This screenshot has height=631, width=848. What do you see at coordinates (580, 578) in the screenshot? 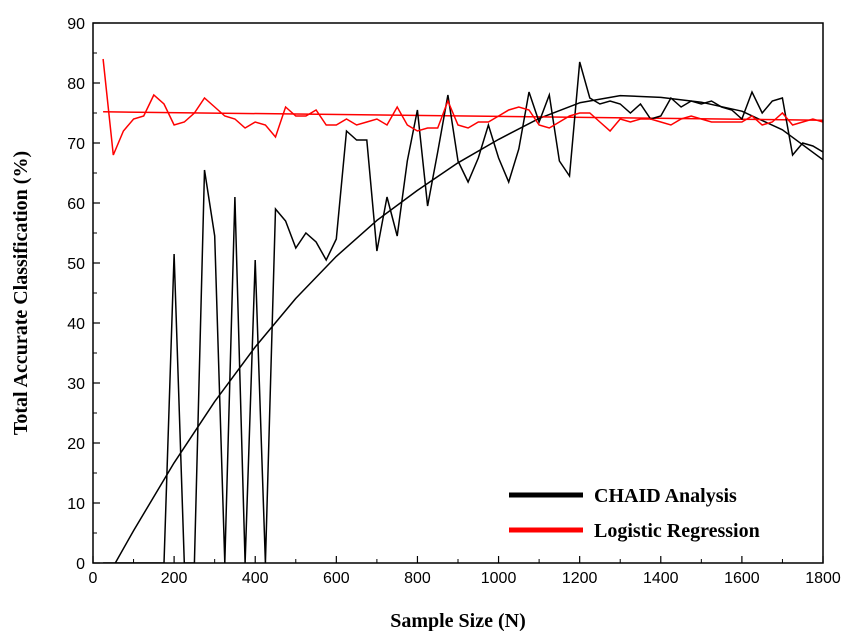
I see `x-tick-label: 1200` at bounding box center [580, 578].